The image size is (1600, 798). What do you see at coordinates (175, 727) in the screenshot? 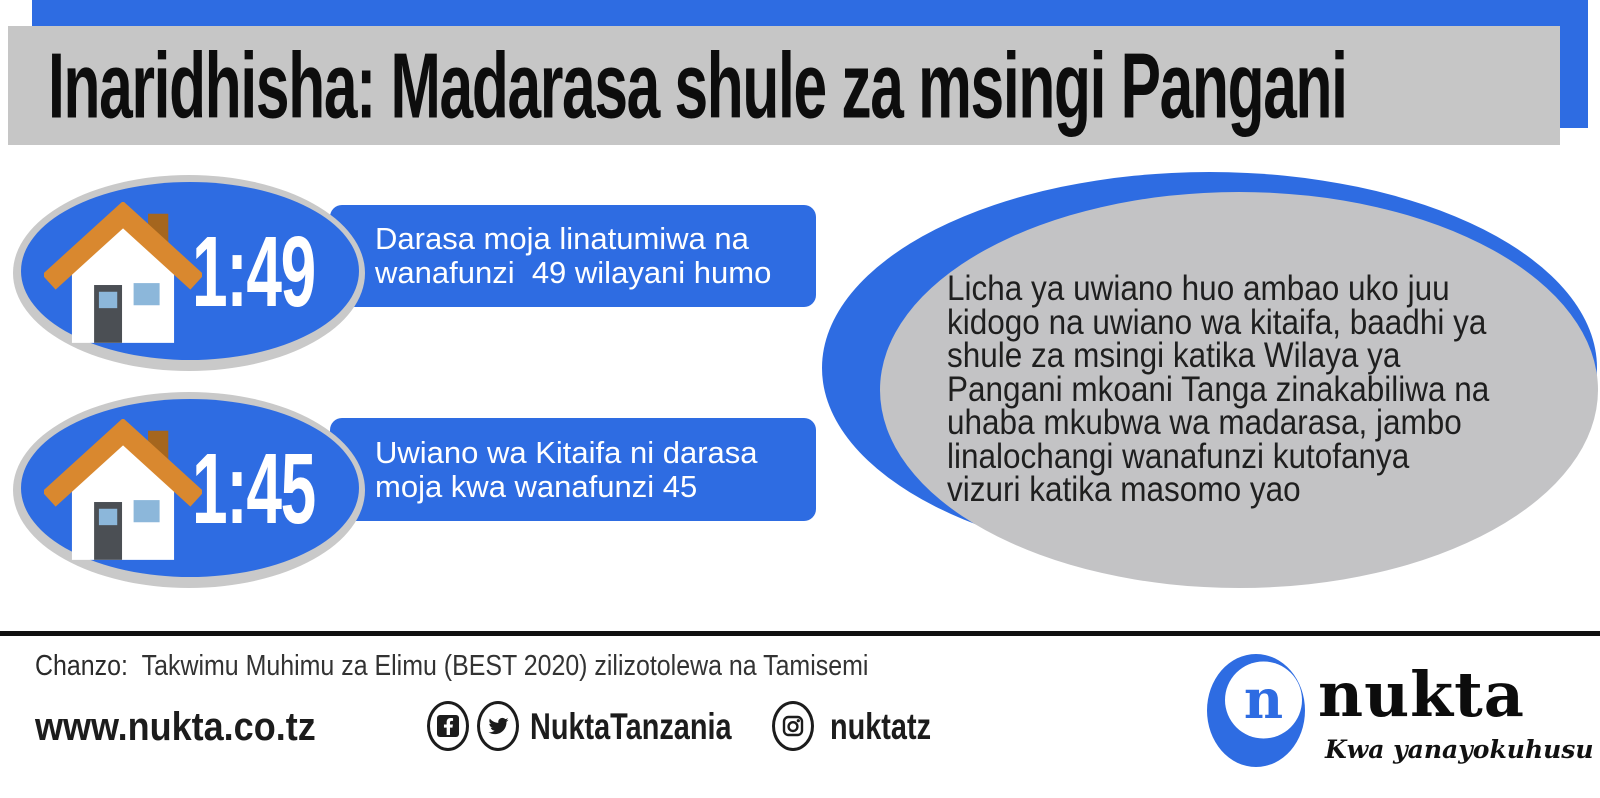
I see `website-link: www.nukta.co.tz` at bounding box center [175, 727].